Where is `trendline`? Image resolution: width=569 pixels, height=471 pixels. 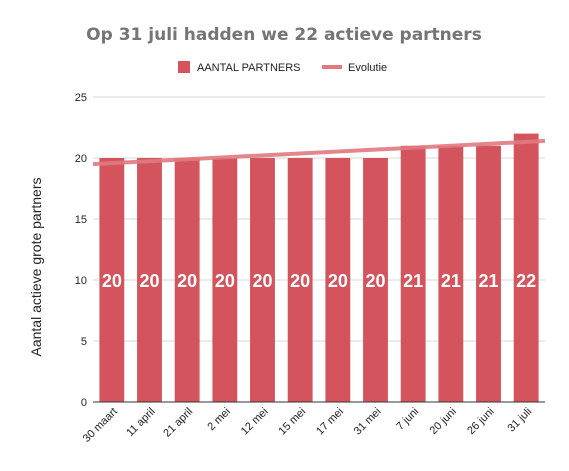
trendline is located at coordinates (319, 152).